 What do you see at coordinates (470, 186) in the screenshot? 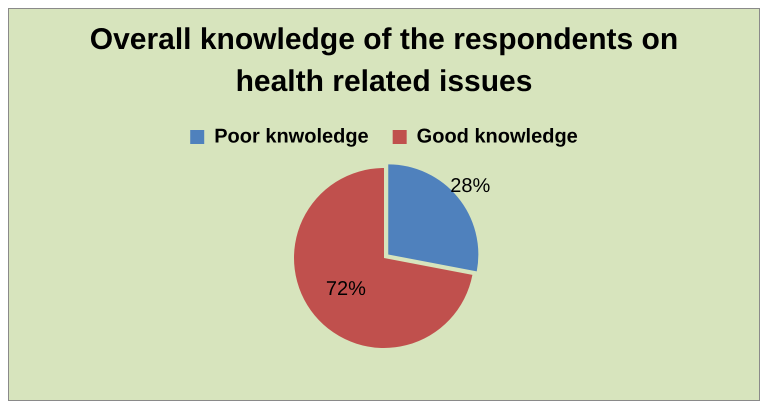
I see `data-label: 28%` at bounding box center [470, 186].